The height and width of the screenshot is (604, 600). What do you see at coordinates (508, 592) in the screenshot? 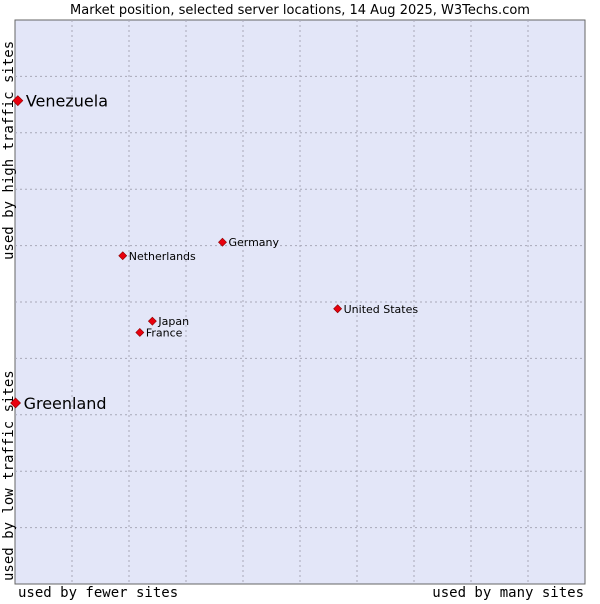
I see `x-axis-label-right: used by many sites` at bounding box center [508, 592].